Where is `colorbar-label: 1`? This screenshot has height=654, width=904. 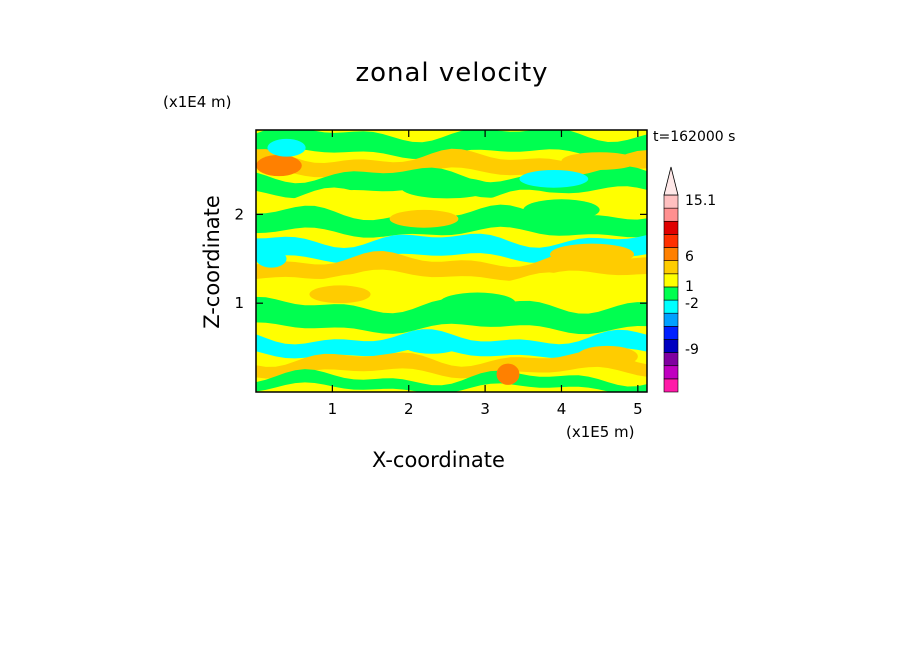
colorbar-label: 1 is located at coordinates (689, 287).